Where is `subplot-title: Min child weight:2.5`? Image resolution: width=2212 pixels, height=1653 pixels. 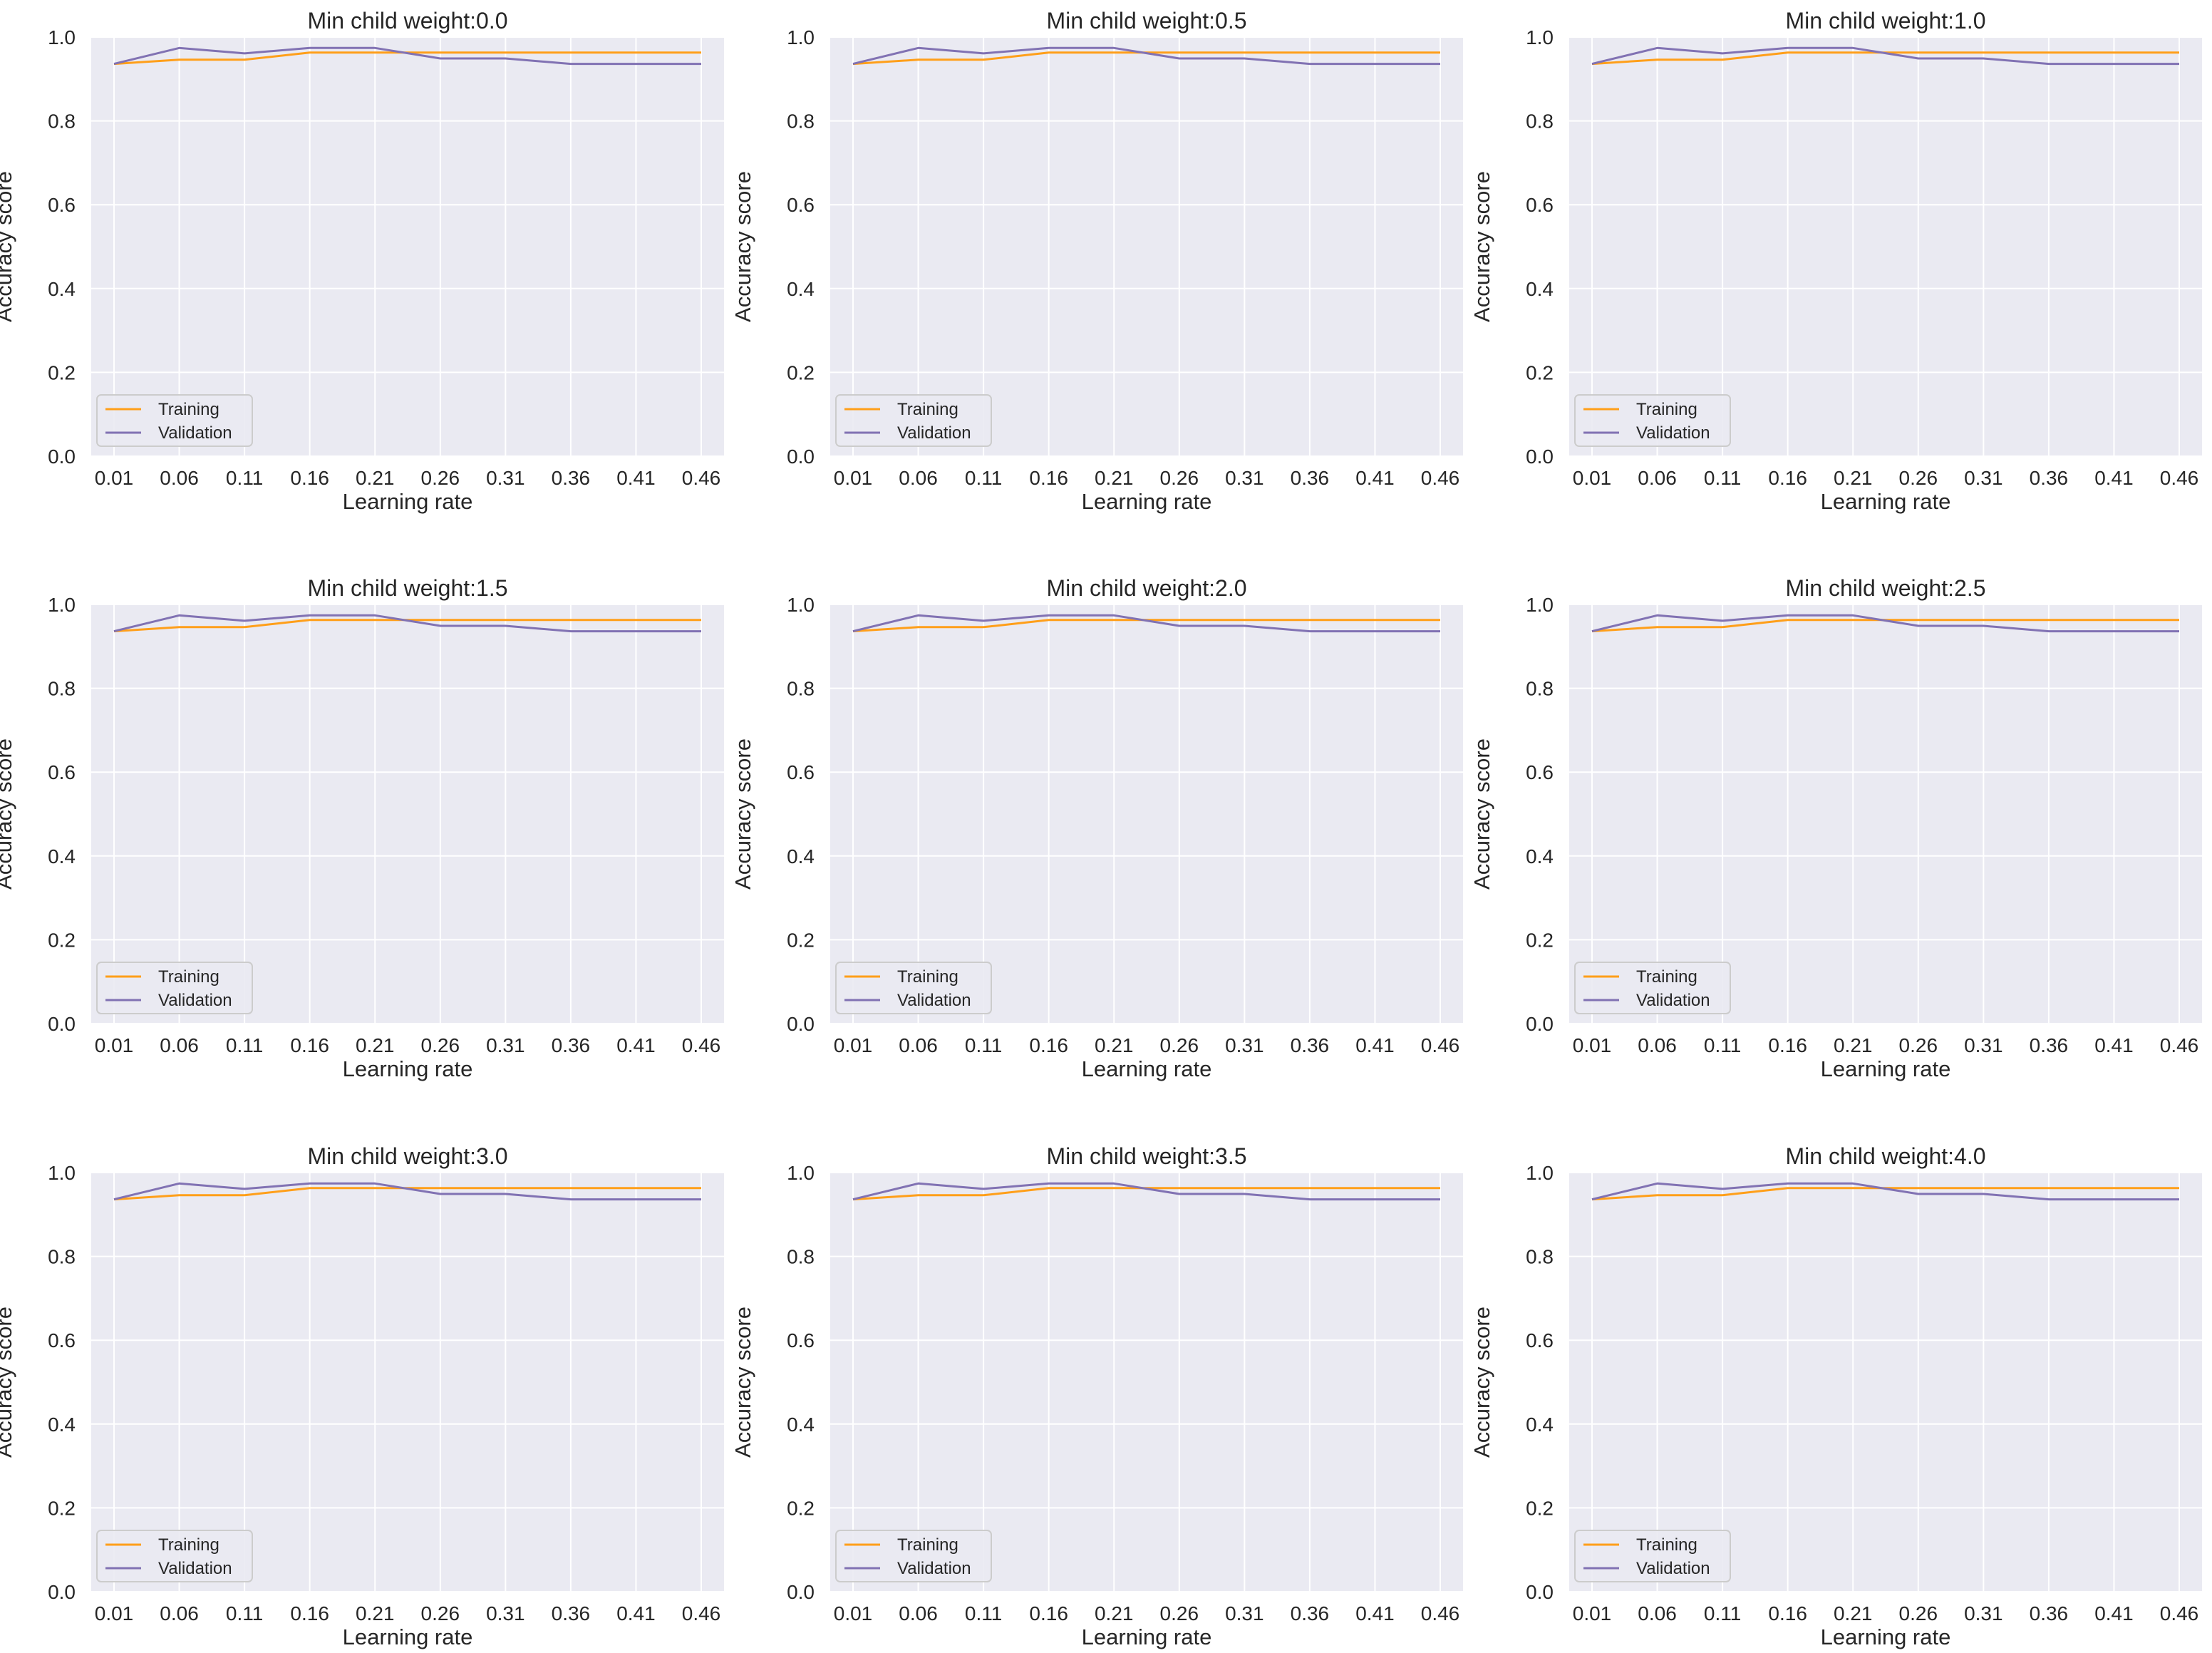 subplot-title: Min child weight:2.5 is located at coordinates (1885, 588).